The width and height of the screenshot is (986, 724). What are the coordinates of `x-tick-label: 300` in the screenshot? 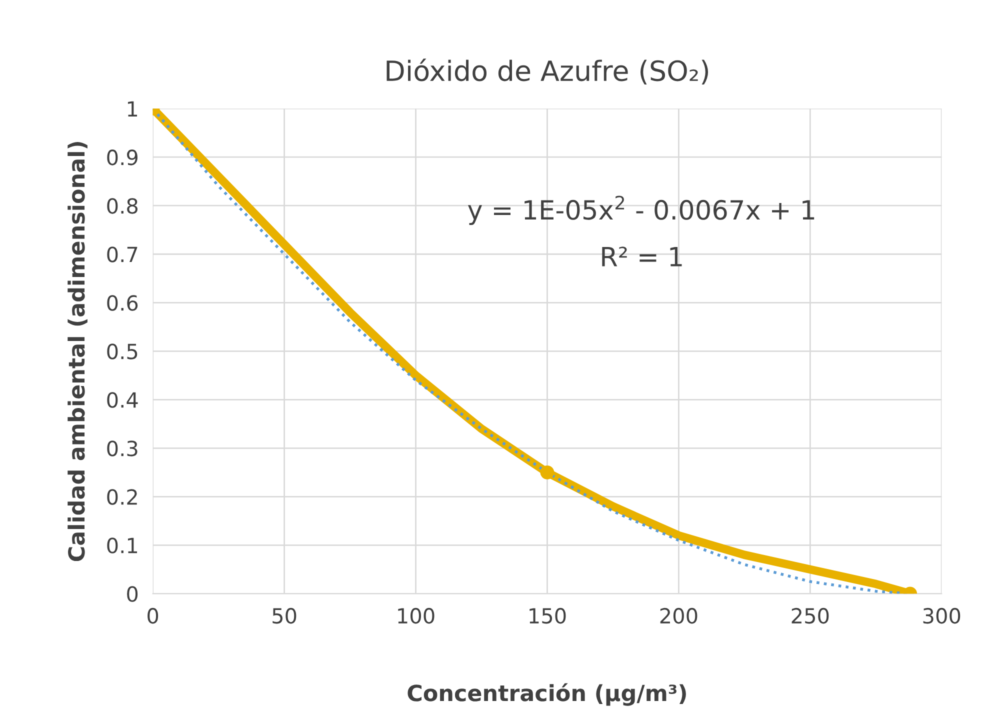 It's located at (941, 616).